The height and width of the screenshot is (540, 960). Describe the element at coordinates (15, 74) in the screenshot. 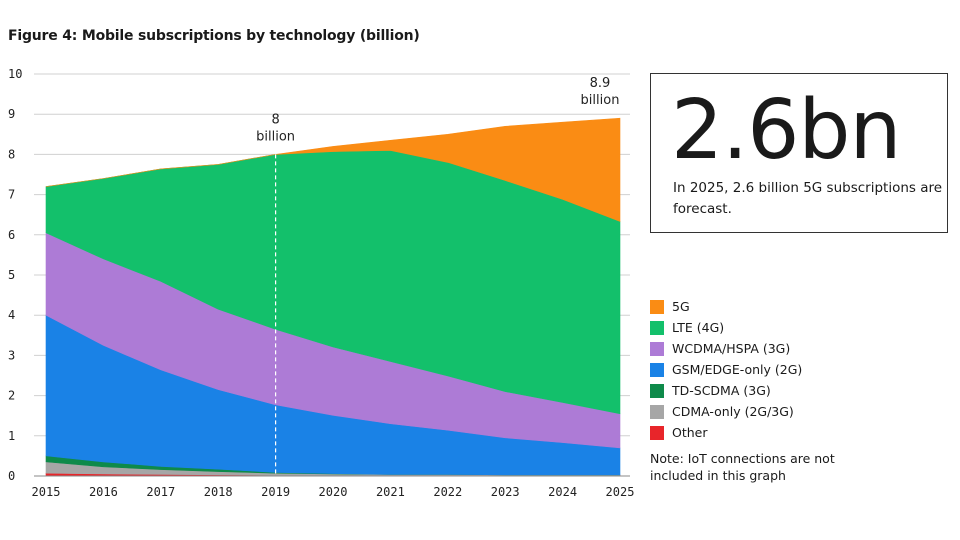

I see `y-tick-label: 10` at that location.